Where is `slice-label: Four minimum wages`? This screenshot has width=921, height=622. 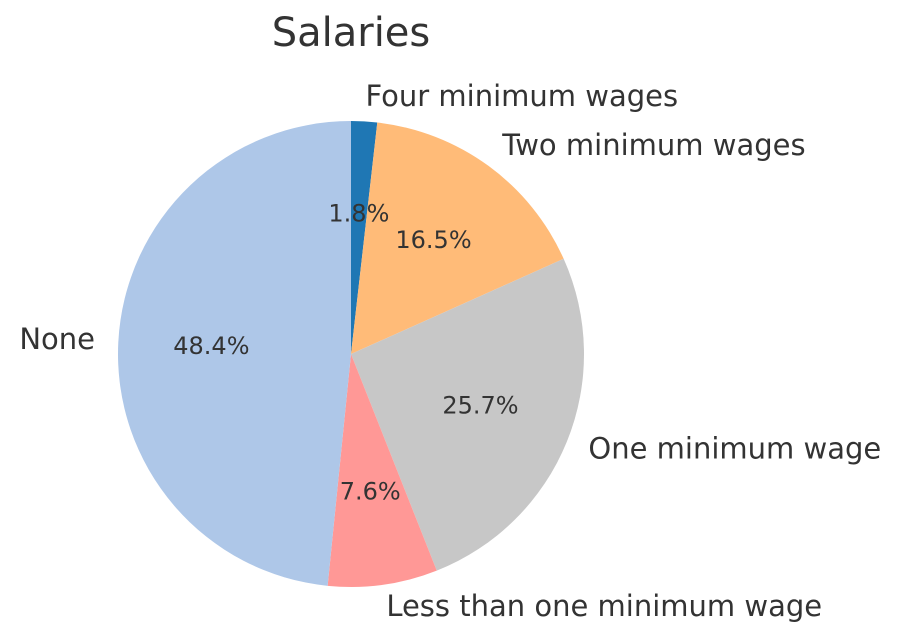
slice-label: Four minimum wages is located at coordinates (521, 96).